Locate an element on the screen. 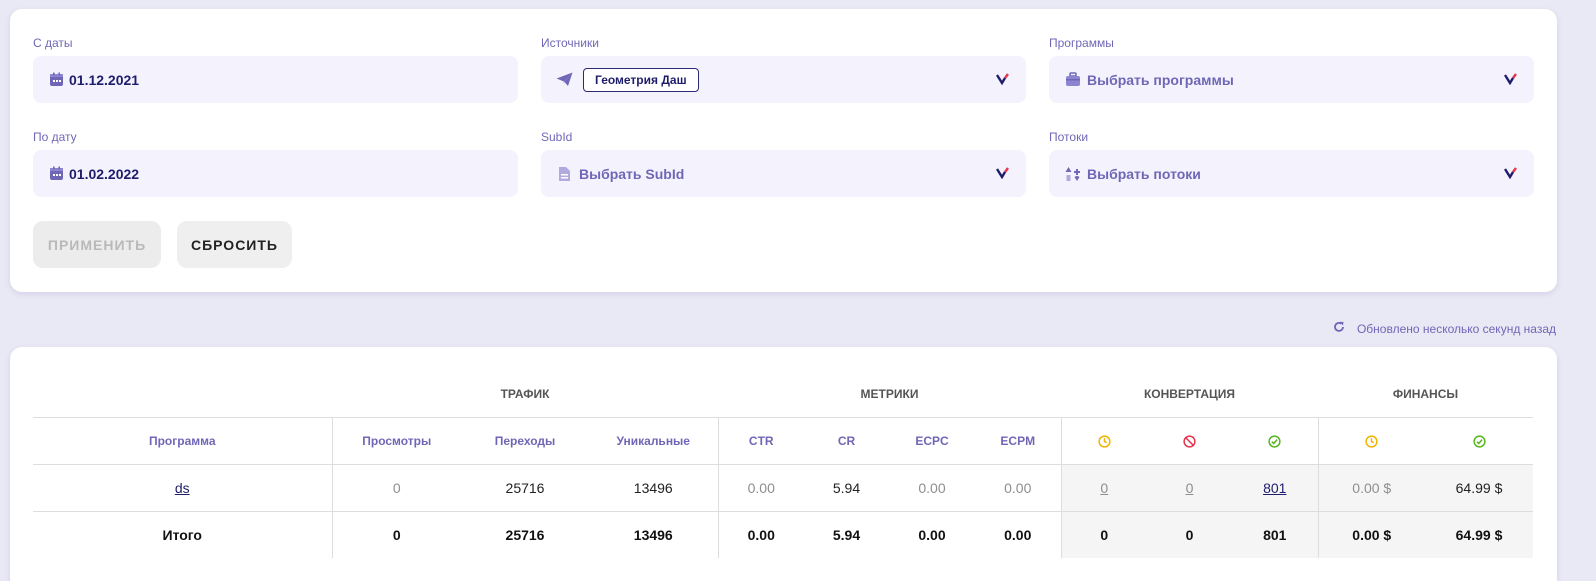 The image size is (1596, 581). updated-text: Обновлено несколько секунд назад is located at coordinates (1456, 328).